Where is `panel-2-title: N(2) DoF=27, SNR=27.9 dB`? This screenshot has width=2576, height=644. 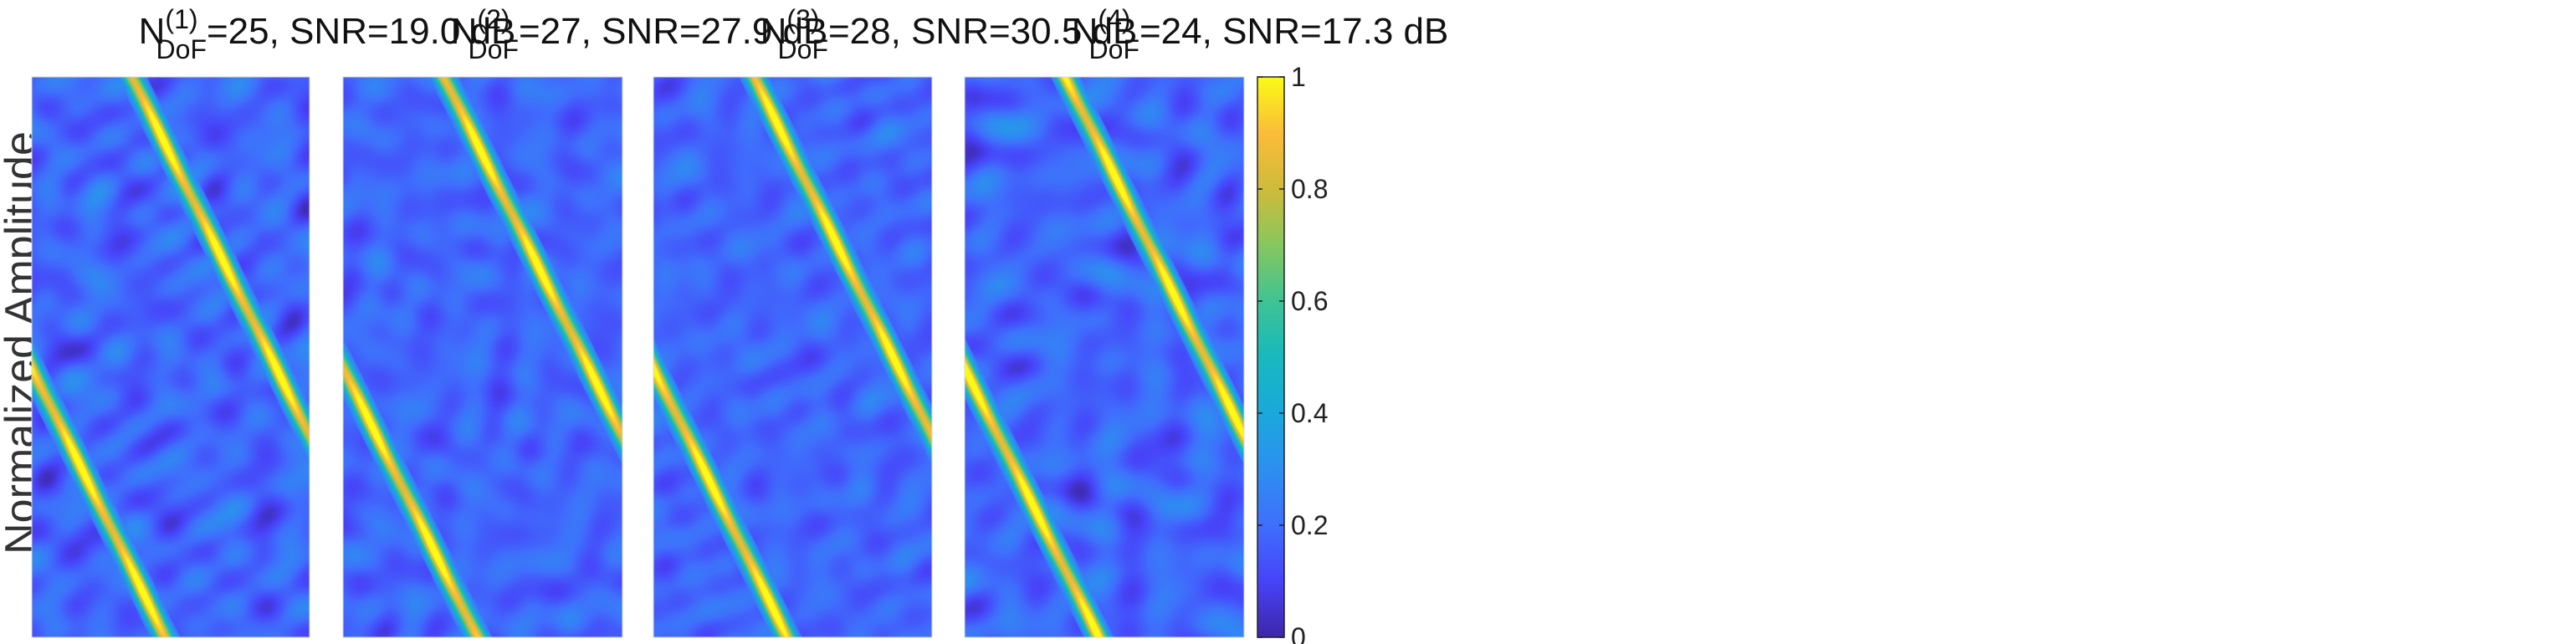
panel-2-title: N(2) DoF=27, SNR=27.9 dB is located at coordinates (640, 34).